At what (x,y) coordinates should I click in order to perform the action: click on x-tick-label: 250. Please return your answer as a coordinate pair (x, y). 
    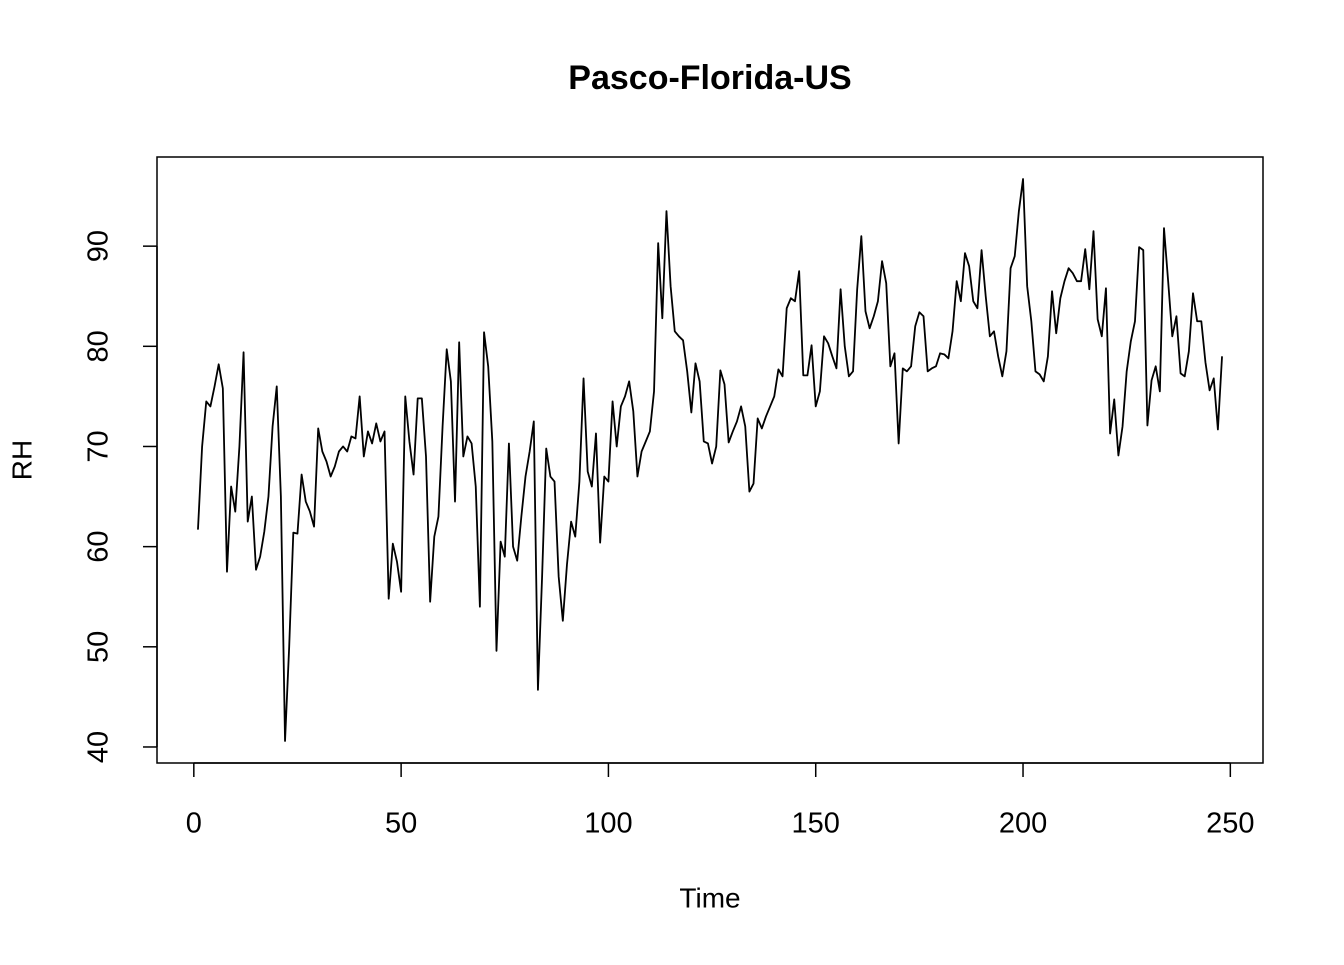
    Looking at the image, I should click on (1230, 824).